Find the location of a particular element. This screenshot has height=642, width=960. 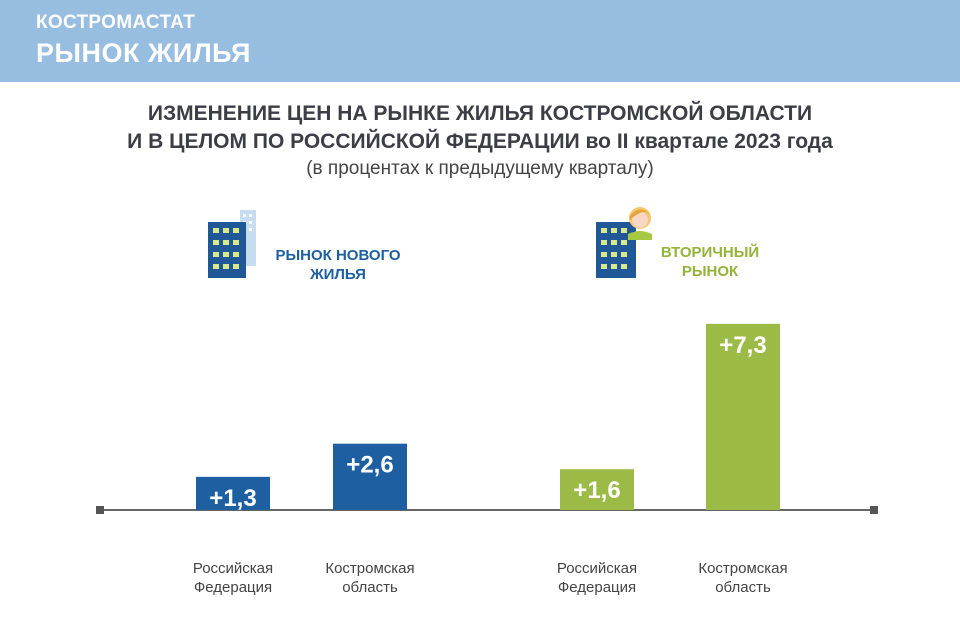

data-label-new-kostroma: +2,6 is located at coordinates (369, 465).